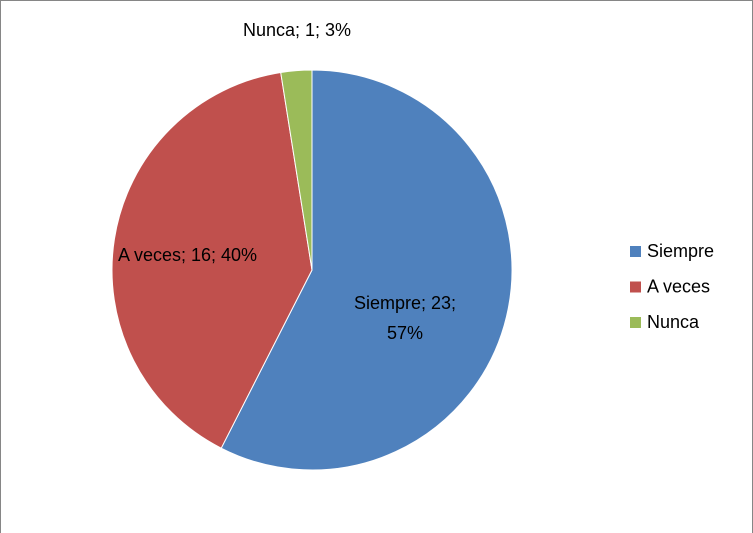 The image size is (753, 533). What do you see at coordinates (405, 318) in the screenshot?
I see `data-label: Siempre; 23; 57%` at bounding box center [405, 318].